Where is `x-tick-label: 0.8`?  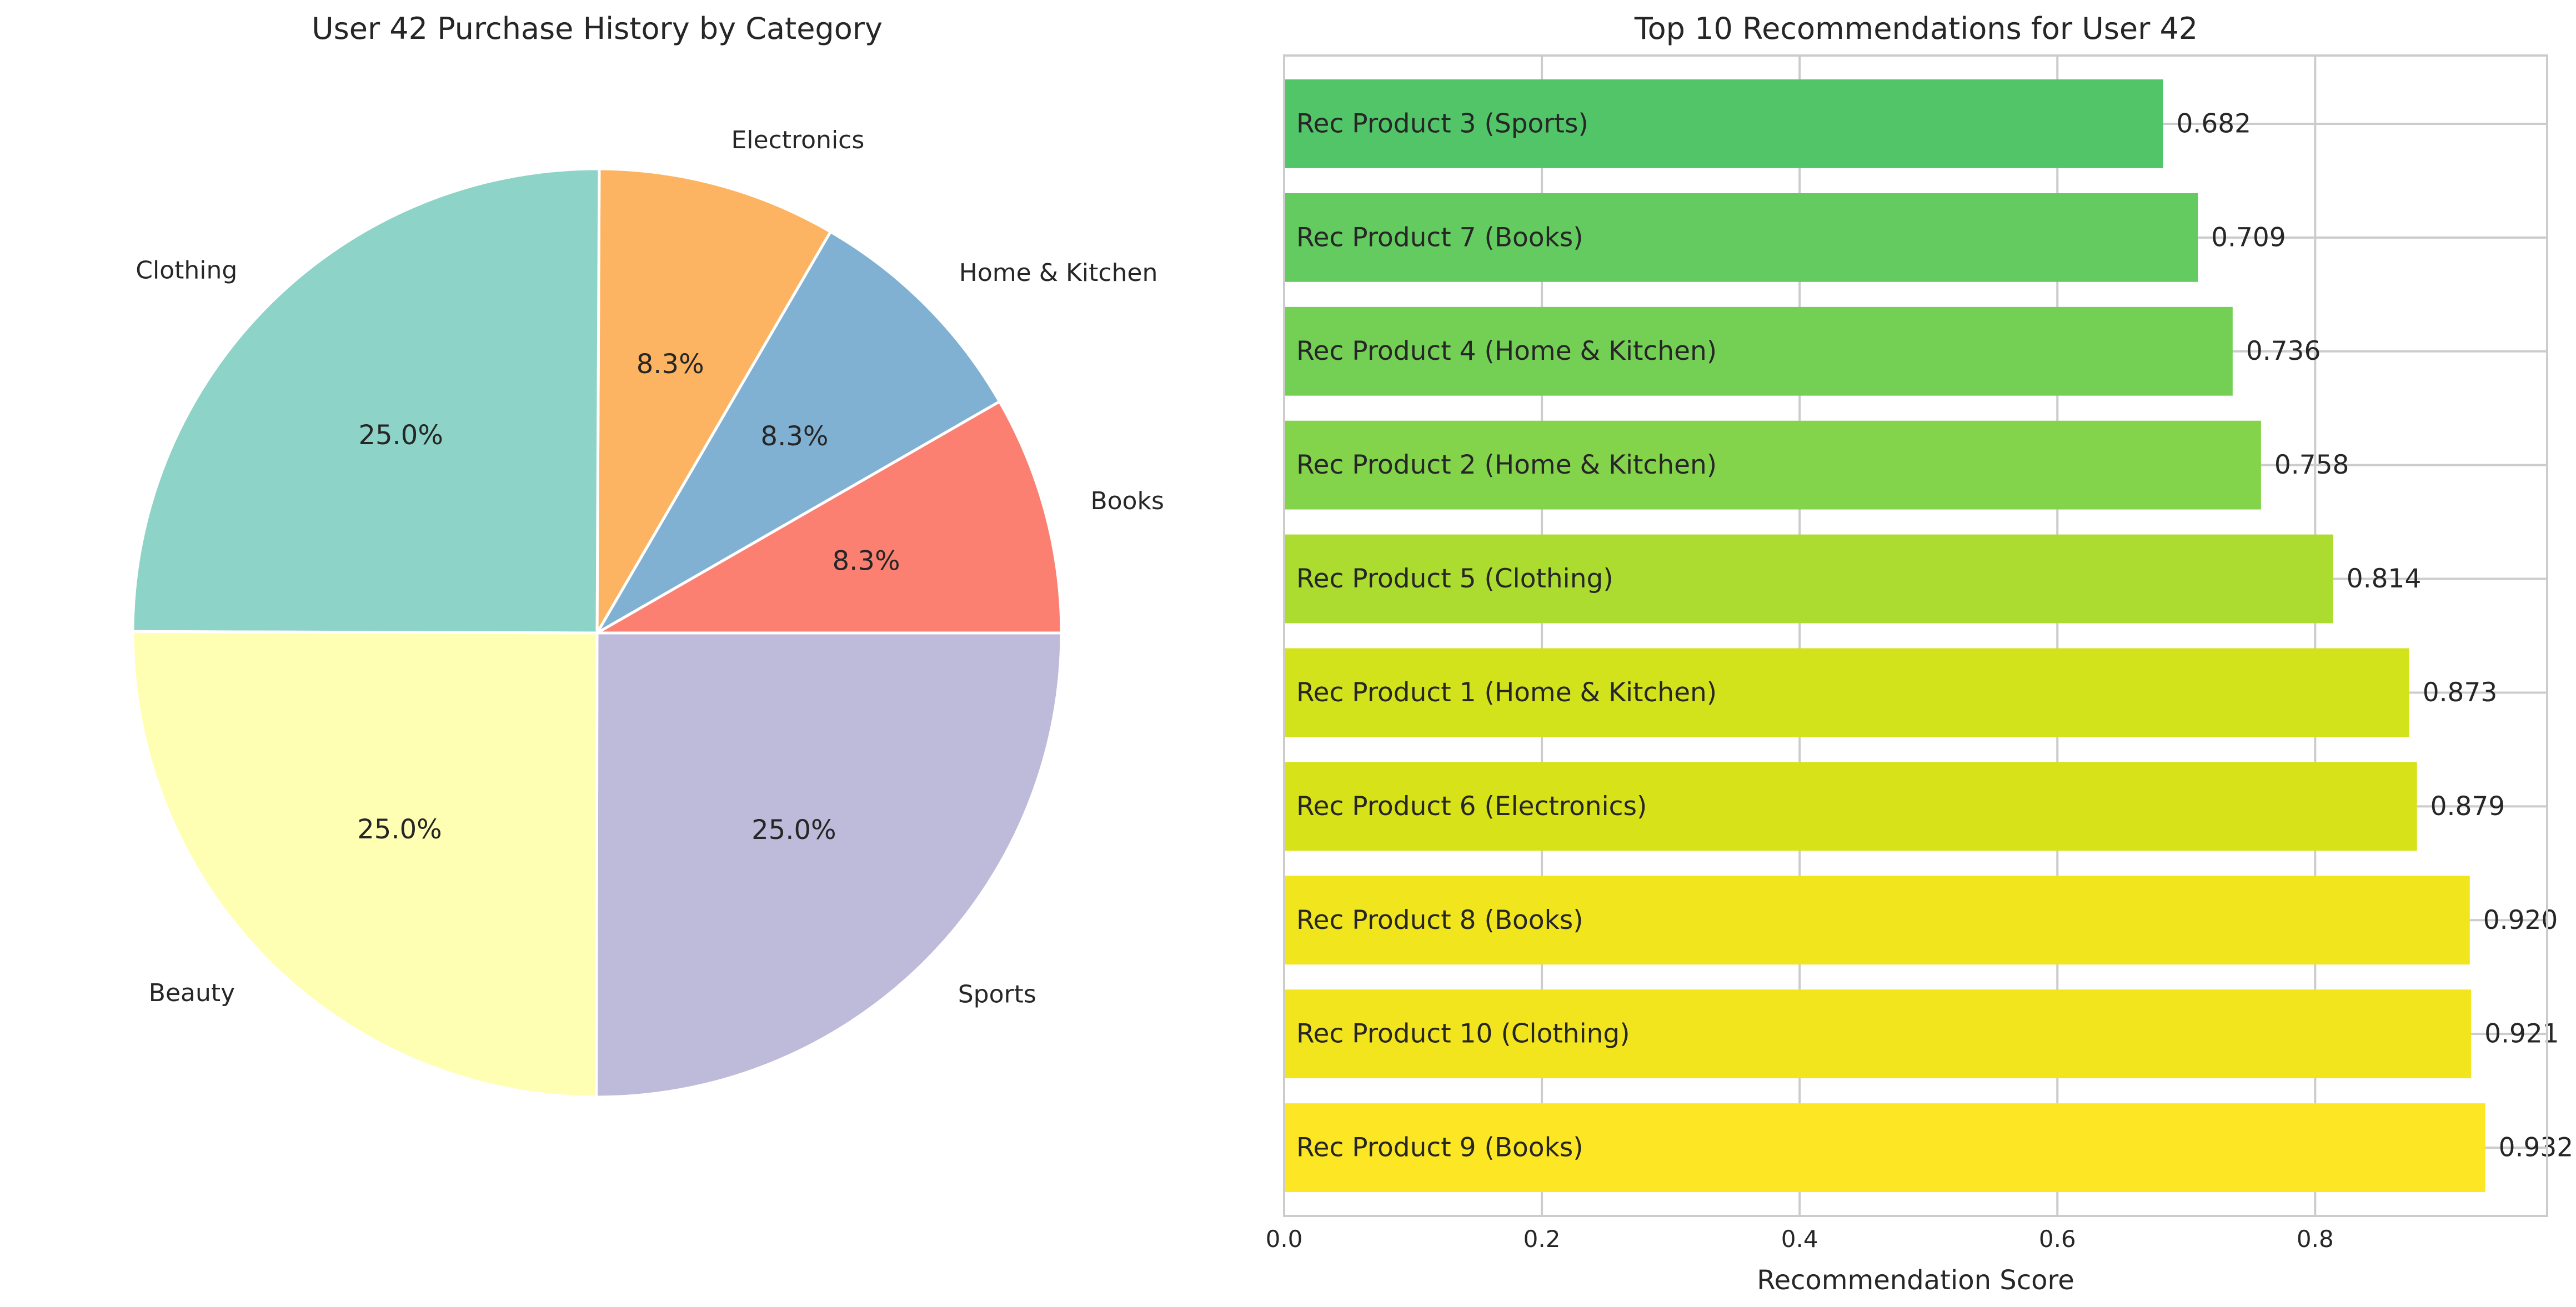 x-tick-label: 0.8 is located at coordinates (2315, 1239).